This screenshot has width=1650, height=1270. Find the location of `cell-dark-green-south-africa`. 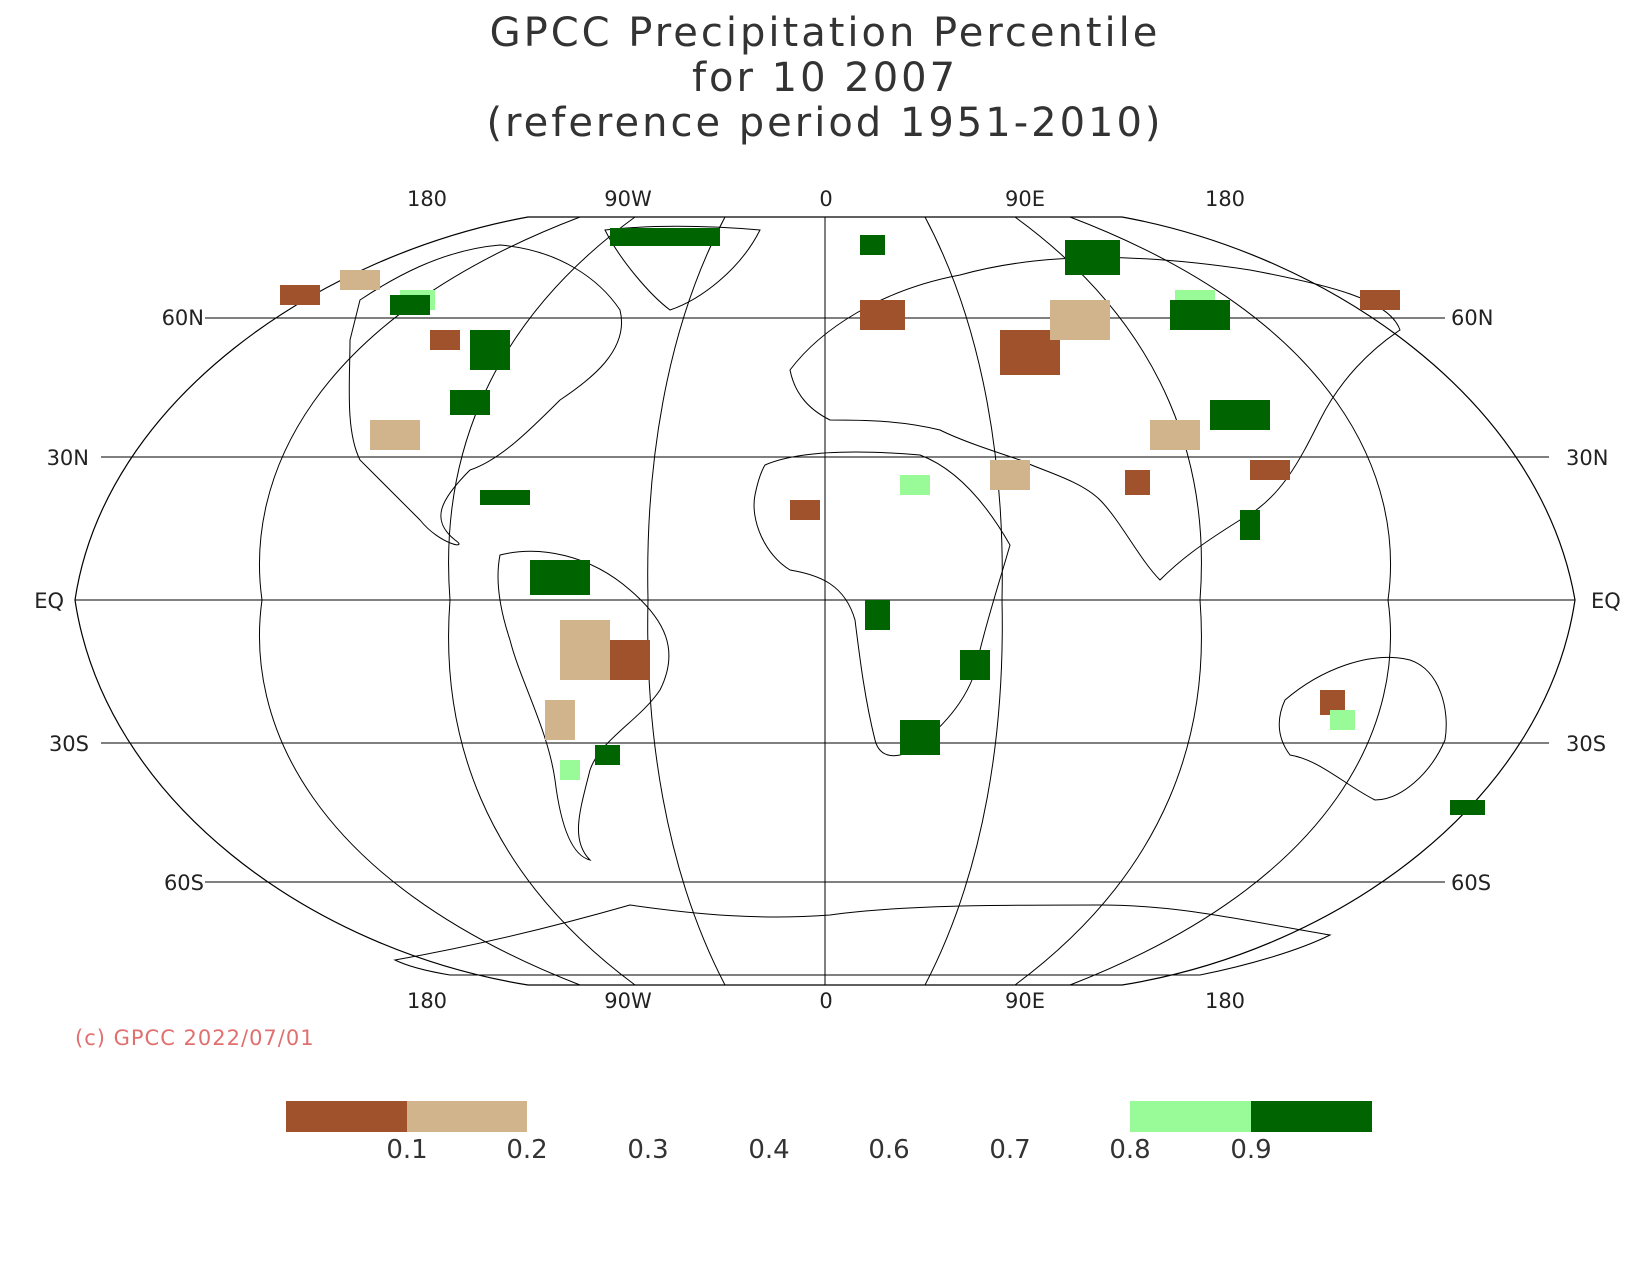

cell-dark-green-south-africa is located at coordinates (920, 737).